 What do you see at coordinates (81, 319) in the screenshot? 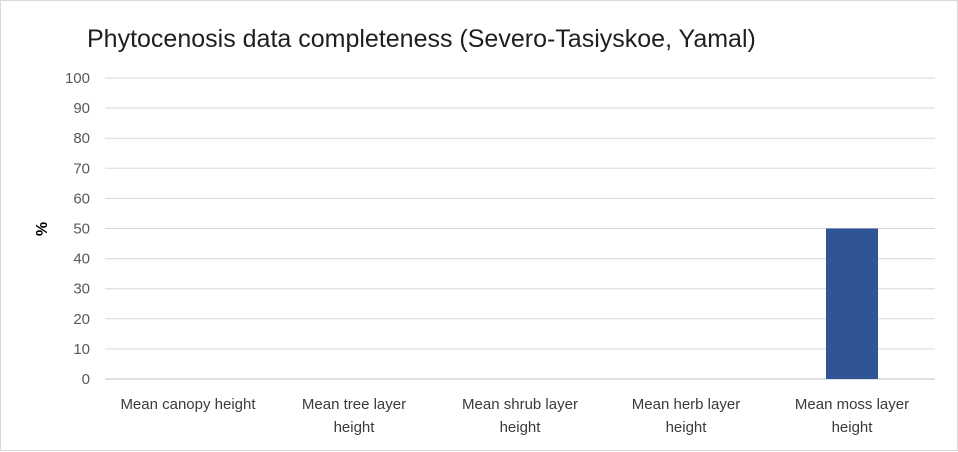
I see `y-tick-label: 20` at bounding box center [81, 319].